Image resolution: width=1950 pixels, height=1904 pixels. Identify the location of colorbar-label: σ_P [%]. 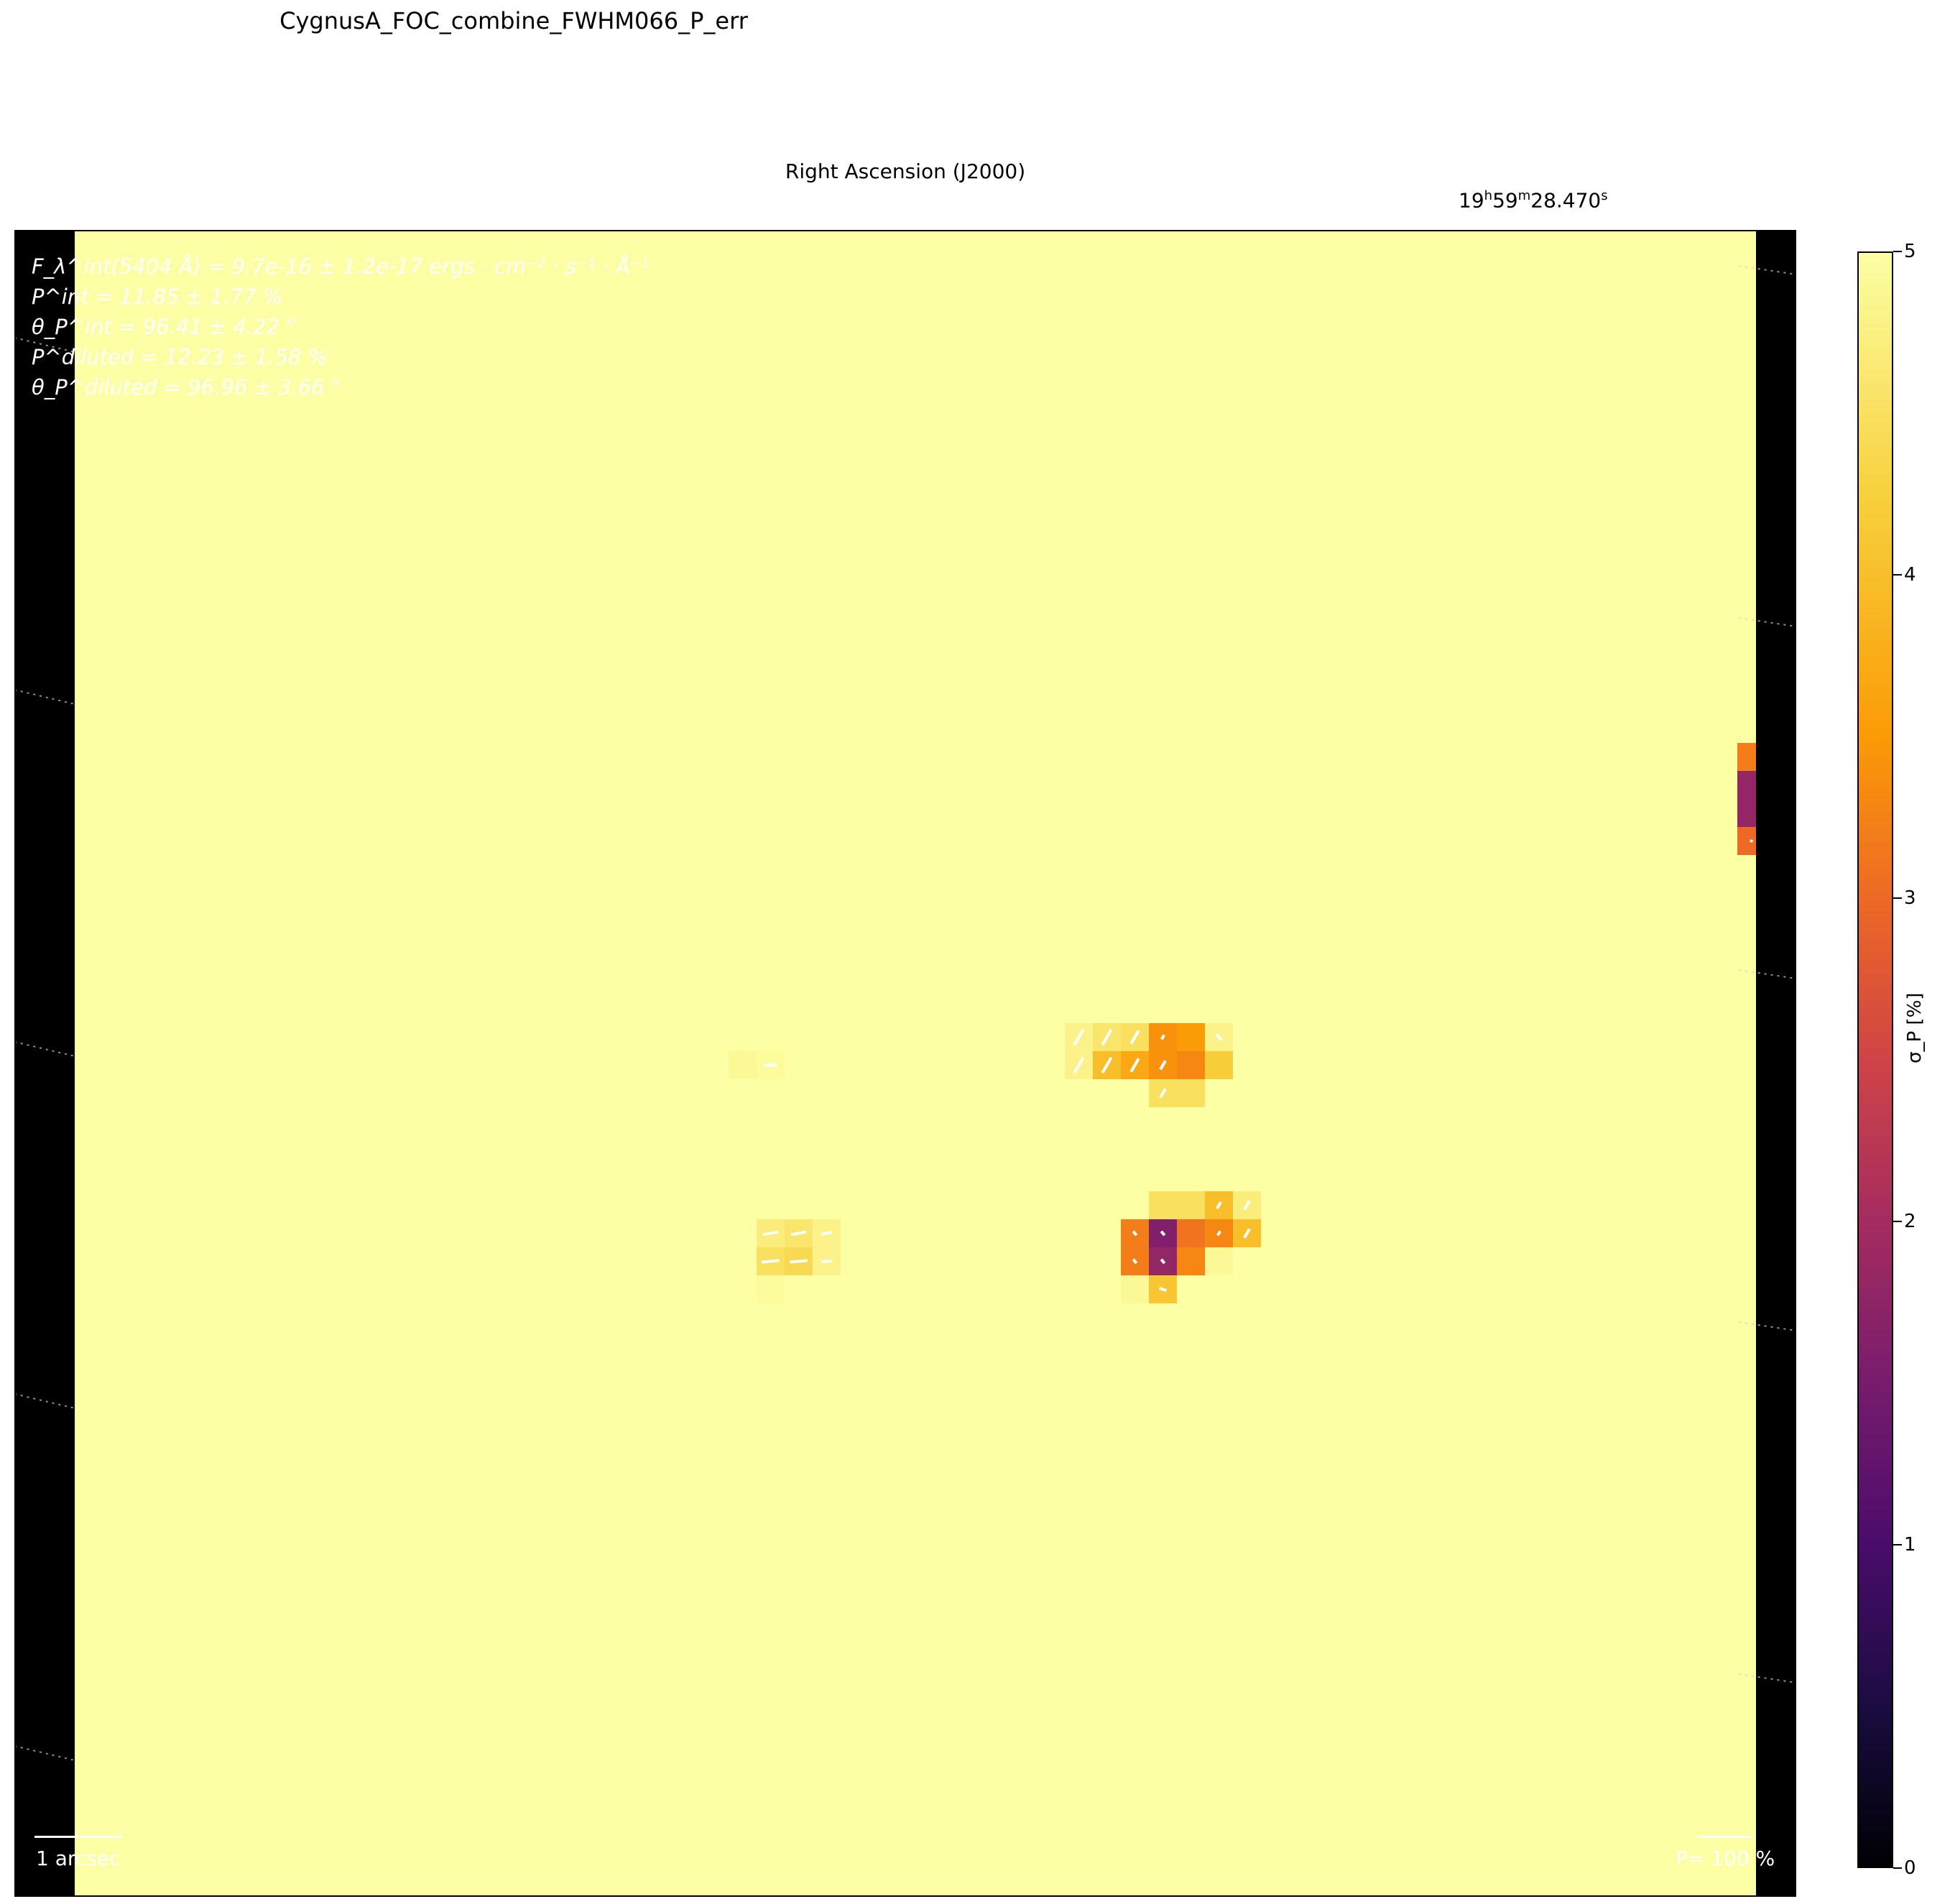
(1915, 1027).